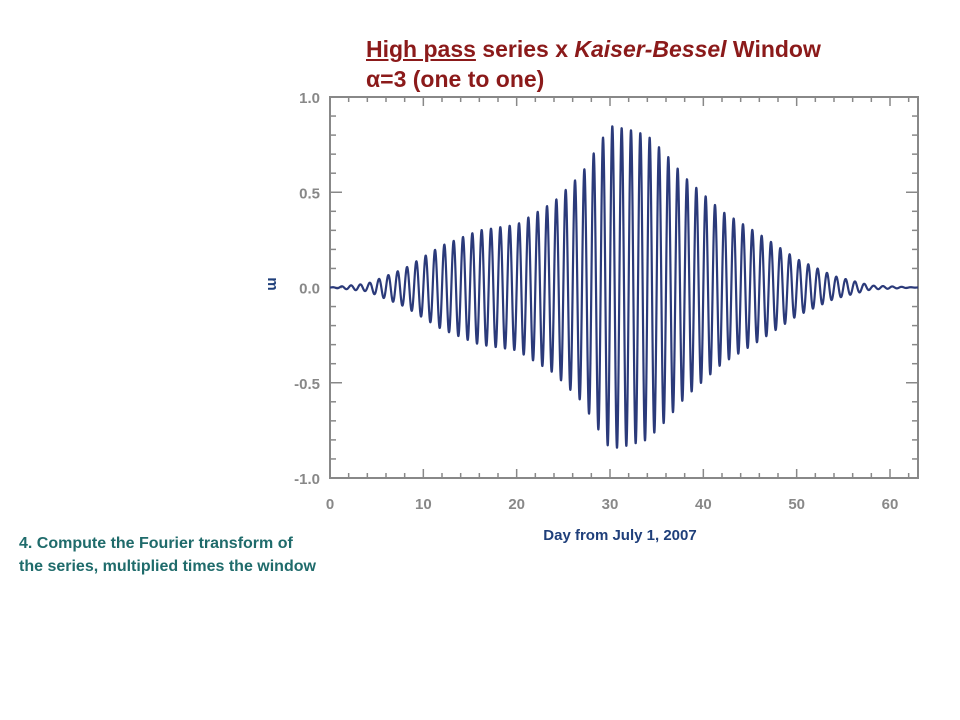 The height and width of the screenshot is (720, 960). I want to click on y-axis-label: m, so click(272, 284).